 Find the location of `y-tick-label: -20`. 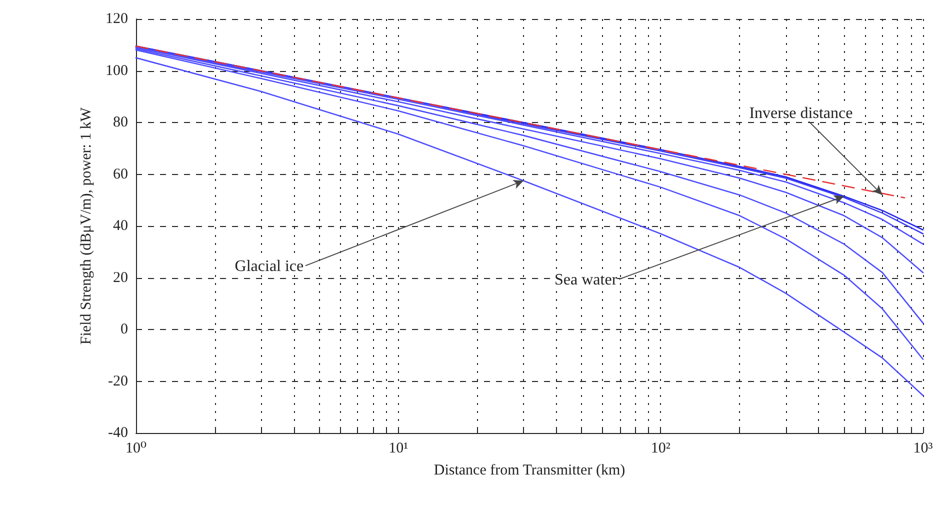

y-tick-label: -20 is located at coordinates (118, 381).